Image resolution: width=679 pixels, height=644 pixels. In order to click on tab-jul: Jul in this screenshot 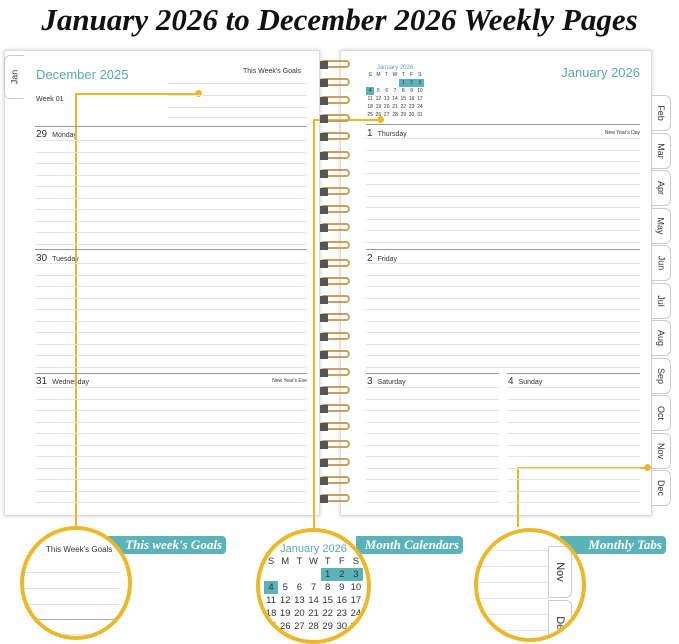, I will do `click(661, 300)`.